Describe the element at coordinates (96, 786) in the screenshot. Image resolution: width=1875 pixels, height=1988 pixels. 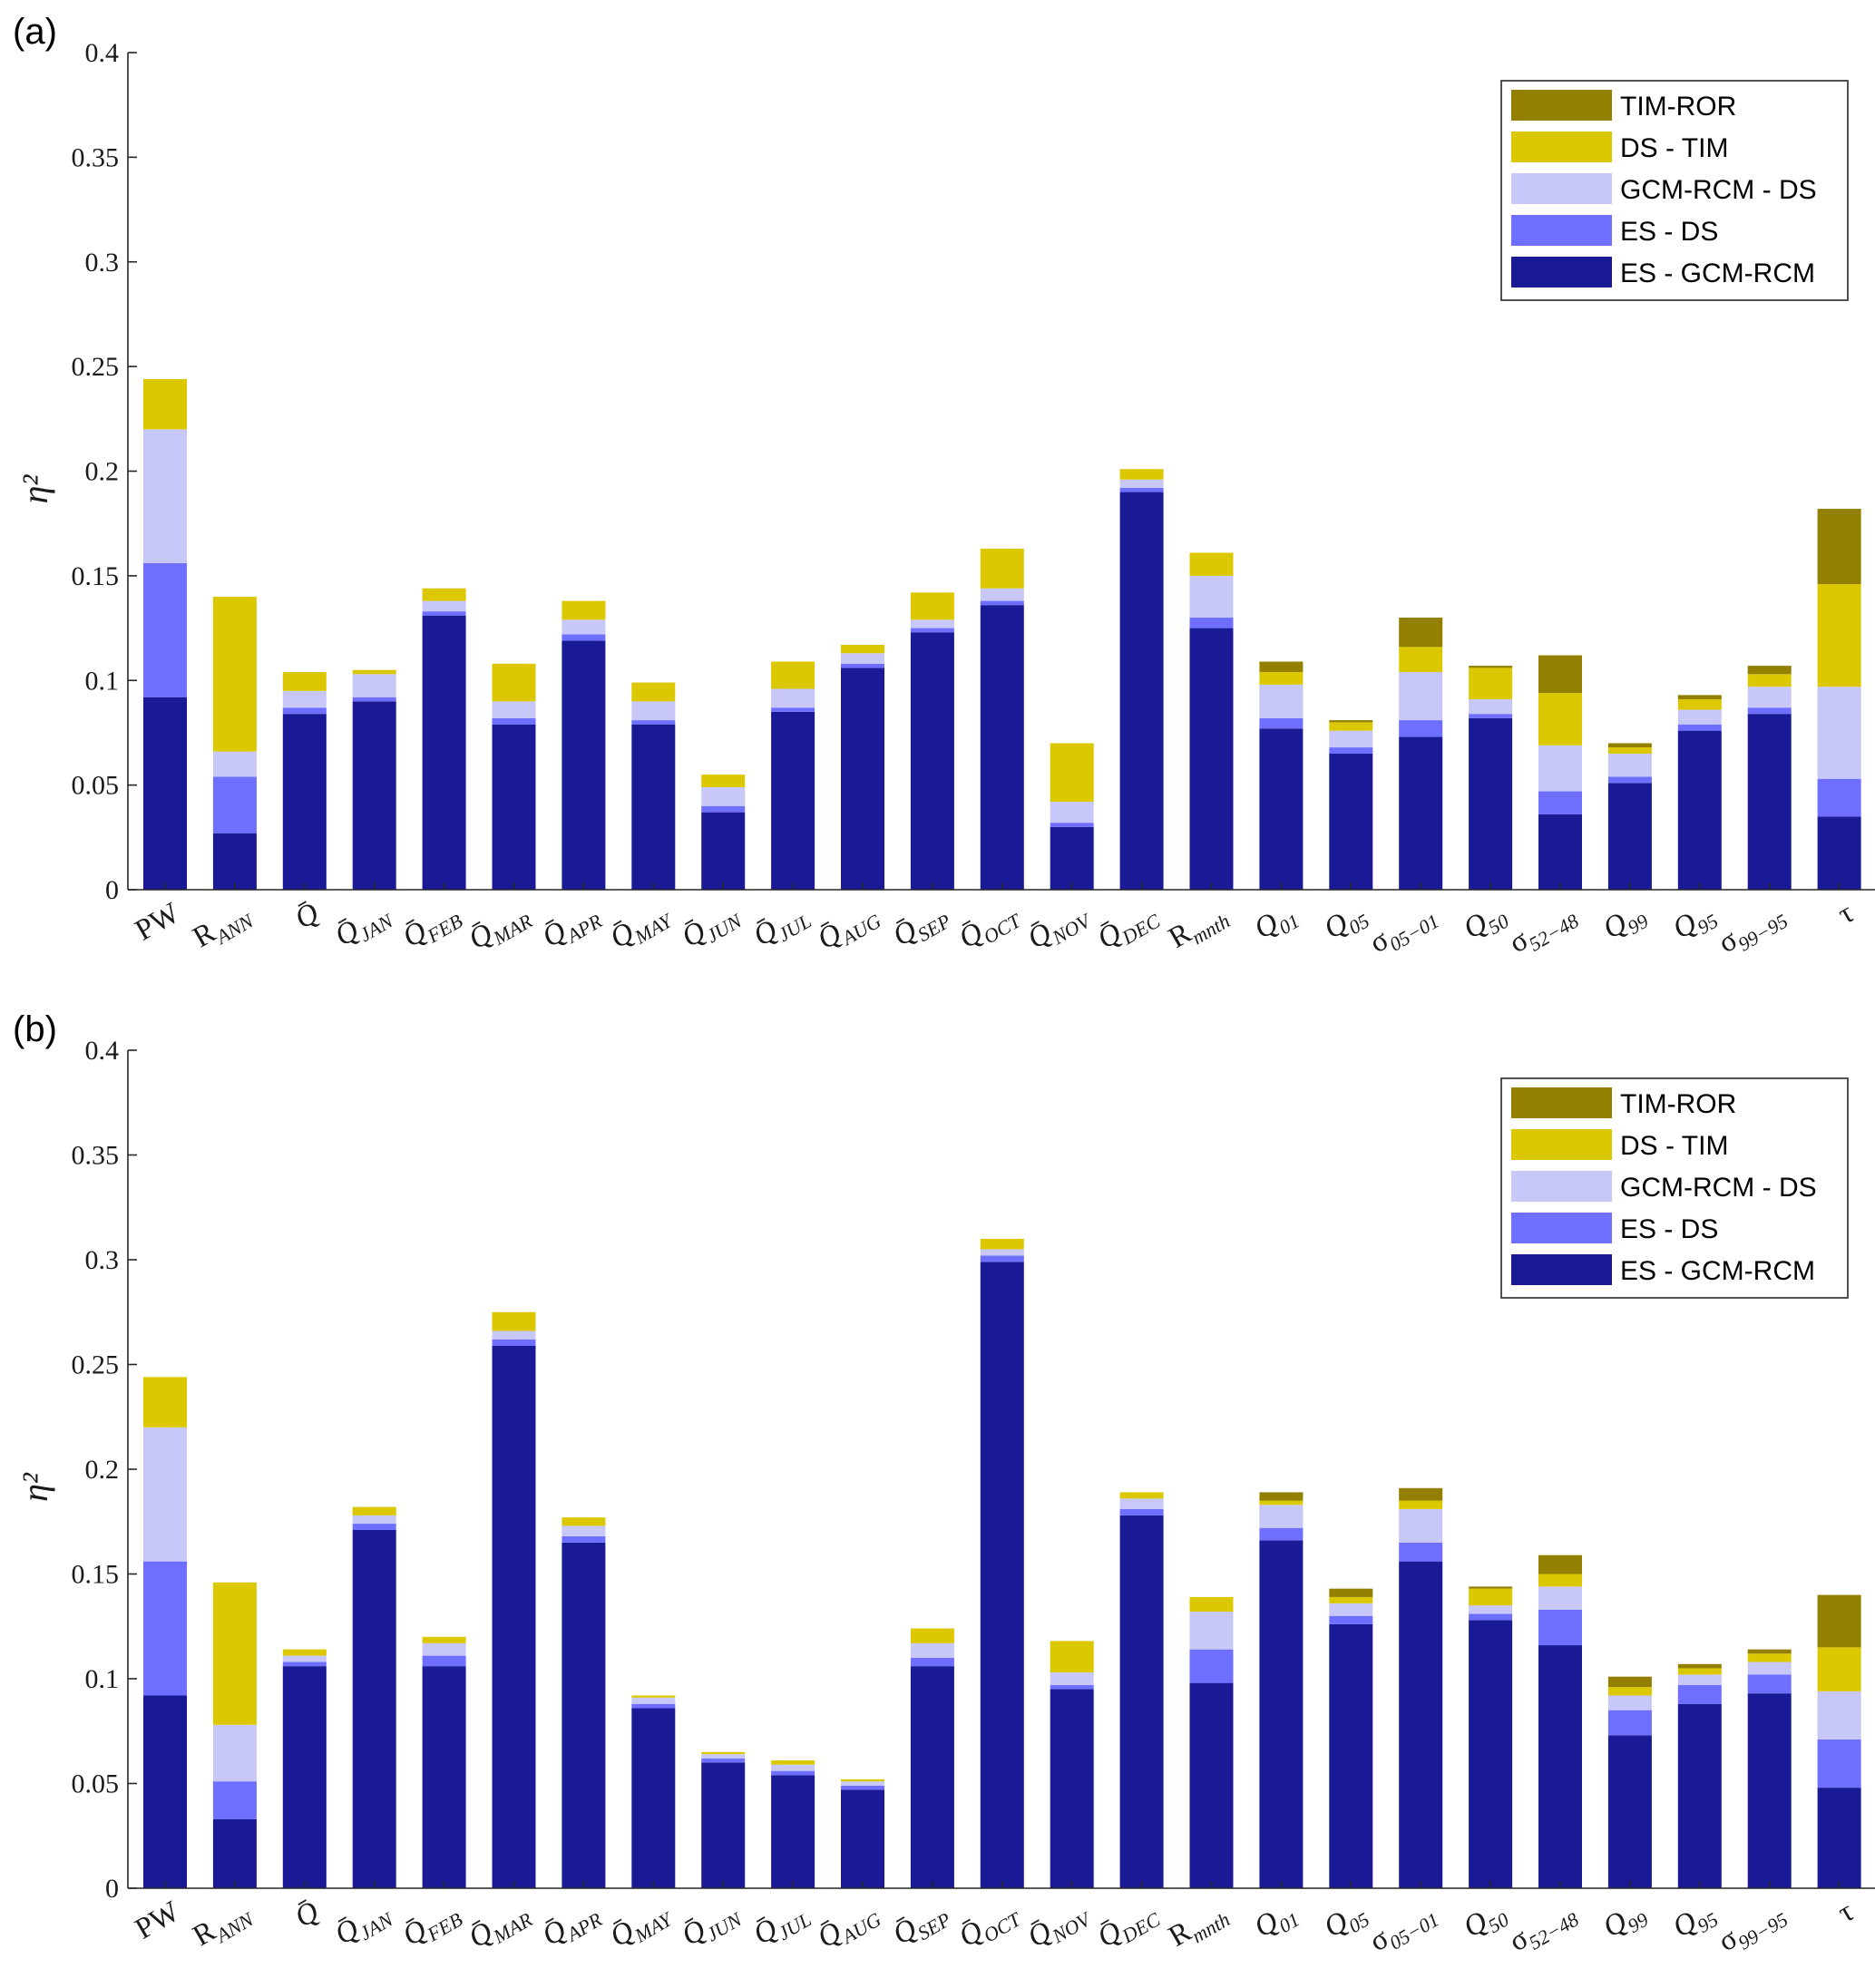
I see `y-tick-label: 0.05` at that location.